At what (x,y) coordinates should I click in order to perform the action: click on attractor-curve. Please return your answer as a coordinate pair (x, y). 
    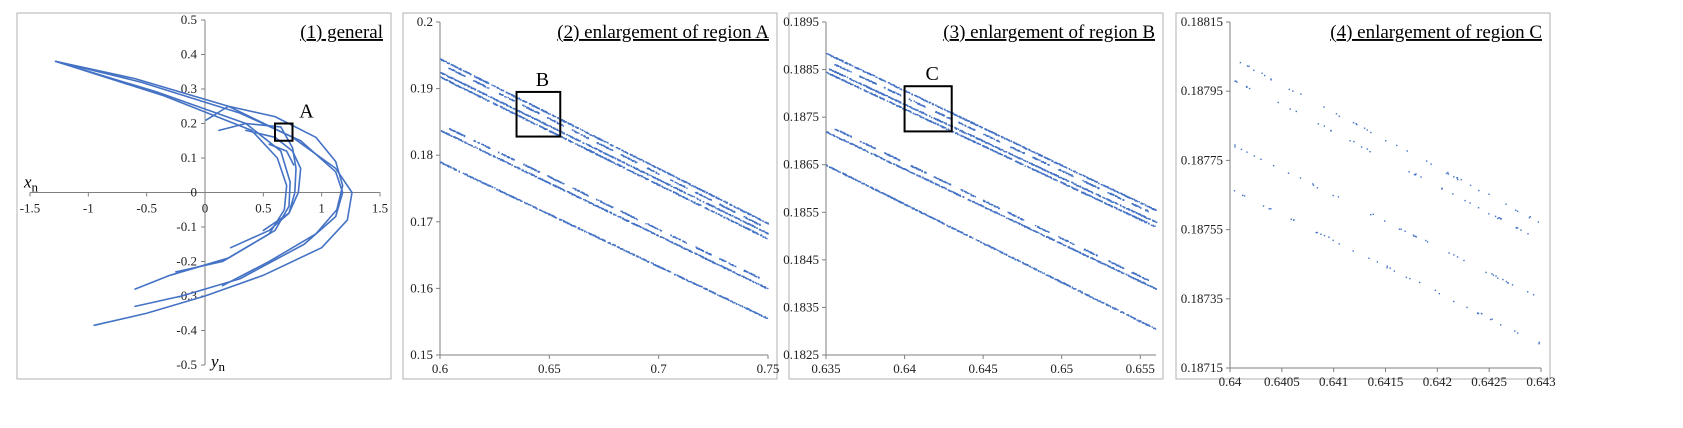
    Looking at the image, I should click on (171, 166).